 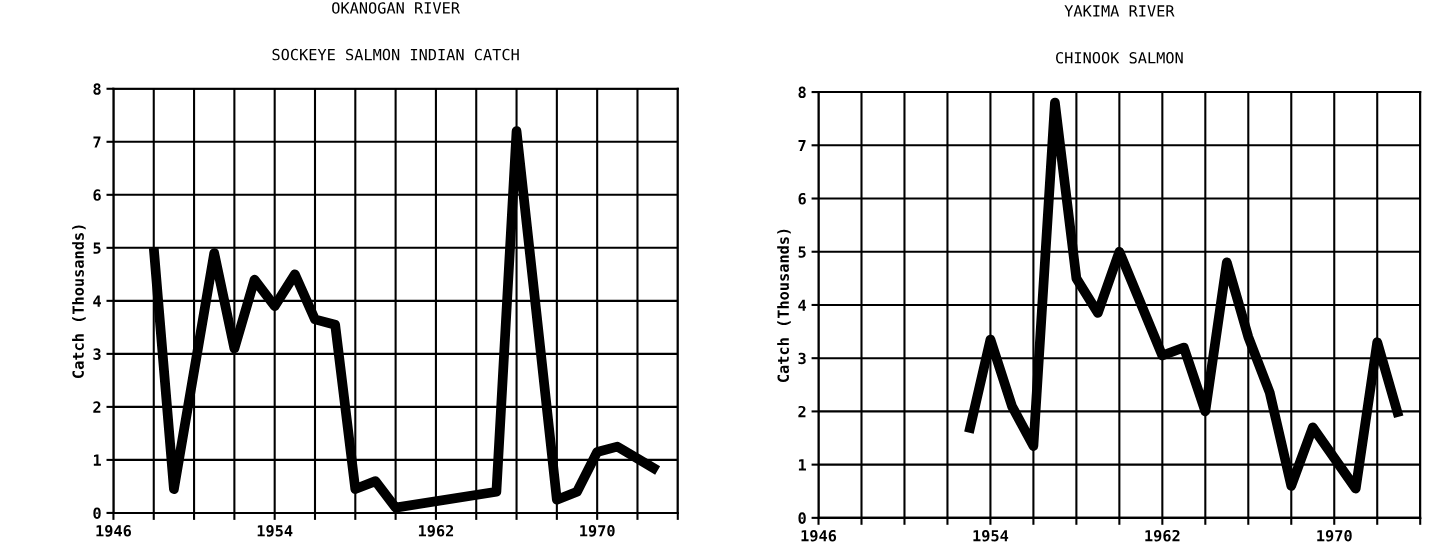 I want to click on chart-title: OKANOGAN RIVER, so click(x=396, y=8).